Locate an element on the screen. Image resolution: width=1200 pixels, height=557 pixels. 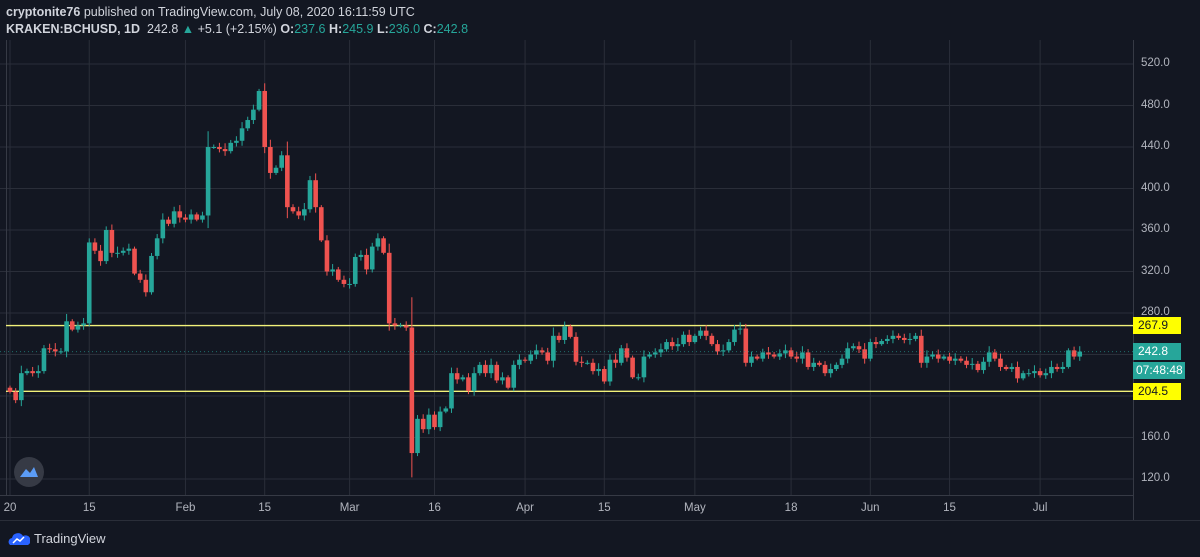
close-value: 242.8 is located at coordinates (452, 29).